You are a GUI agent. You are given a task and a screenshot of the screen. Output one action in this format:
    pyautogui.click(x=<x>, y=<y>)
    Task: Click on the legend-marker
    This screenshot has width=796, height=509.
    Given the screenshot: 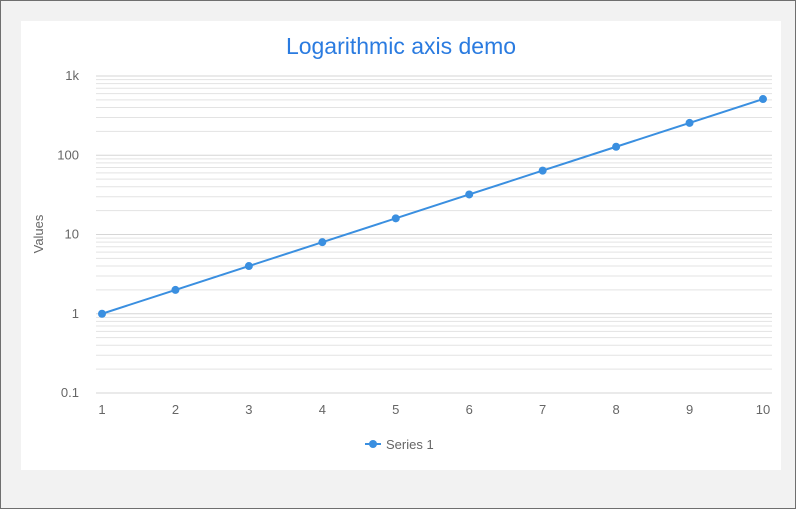 What is the action you would take?
    pyautogui.click(x=373, y=444)
    